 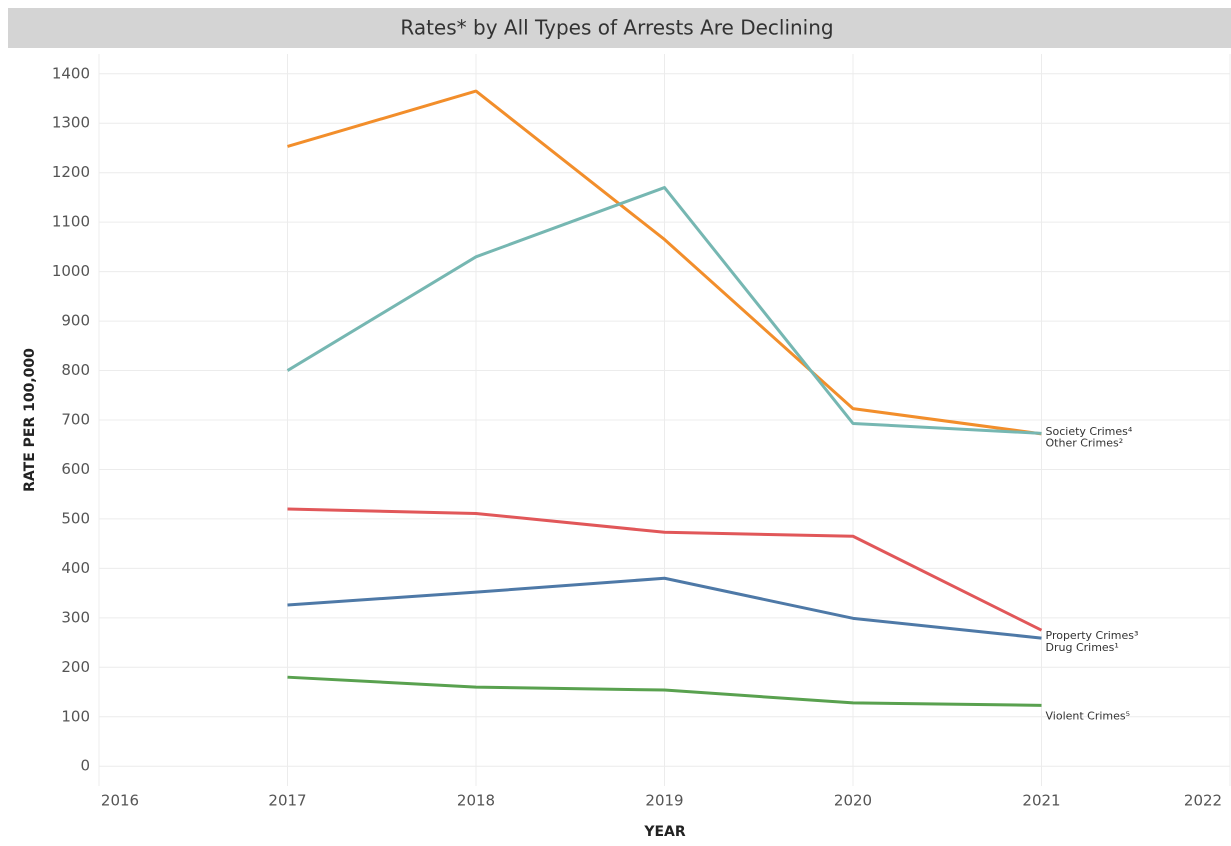 I want to click on series-label: Drug Crimes¹, so click(x=1082, y=647).